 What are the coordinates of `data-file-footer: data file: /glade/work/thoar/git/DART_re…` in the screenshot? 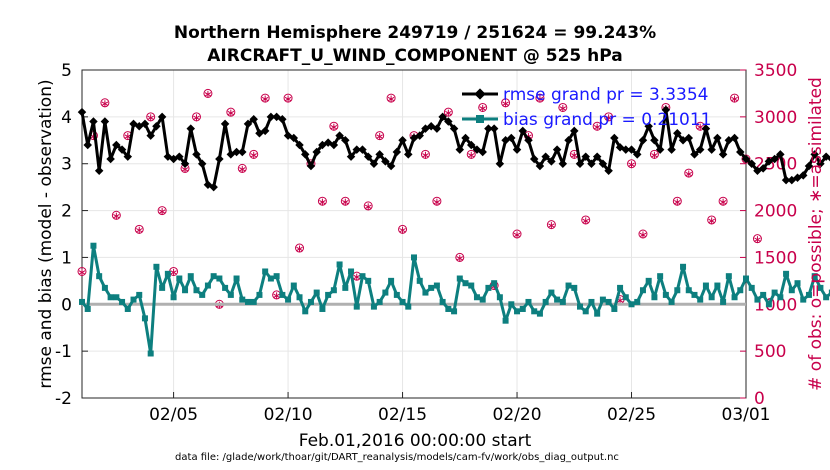 It's located at (397, 457).